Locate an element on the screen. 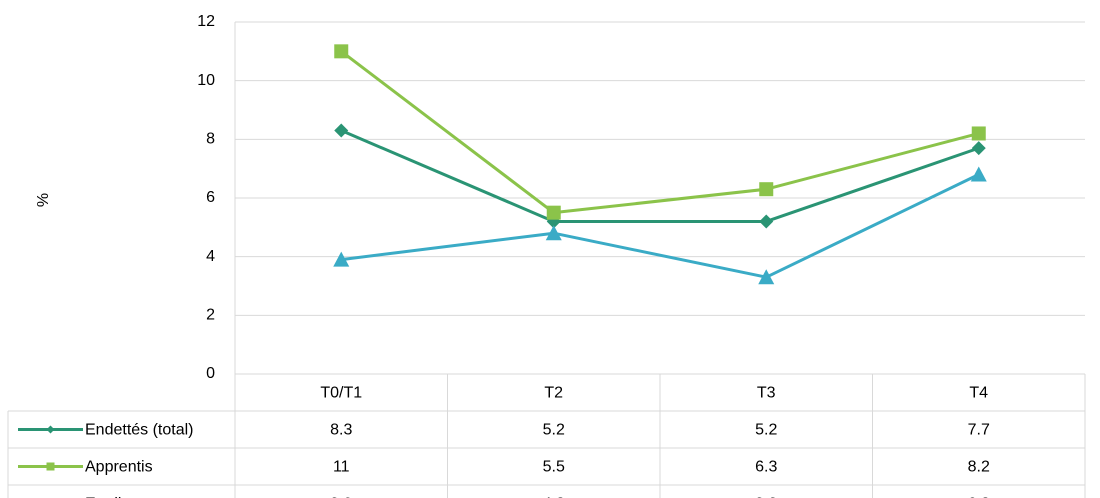 This screenshot has width=1100, height=498. y-tick-label: 2 is located at coordinates (210, 315).